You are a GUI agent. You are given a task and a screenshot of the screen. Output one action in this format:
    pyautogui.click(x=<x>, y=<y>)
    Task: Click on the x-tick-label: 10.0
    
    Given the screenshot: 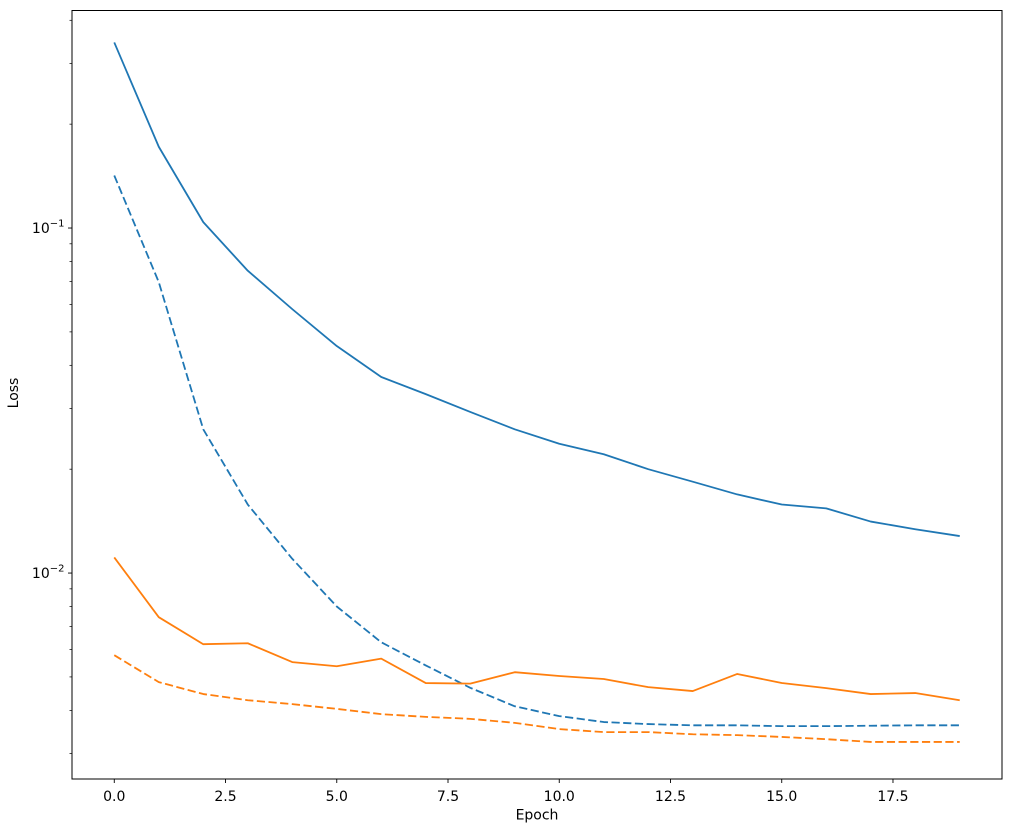 What is the action you would take?
    pyautogui.click(x=559, y=797)
    